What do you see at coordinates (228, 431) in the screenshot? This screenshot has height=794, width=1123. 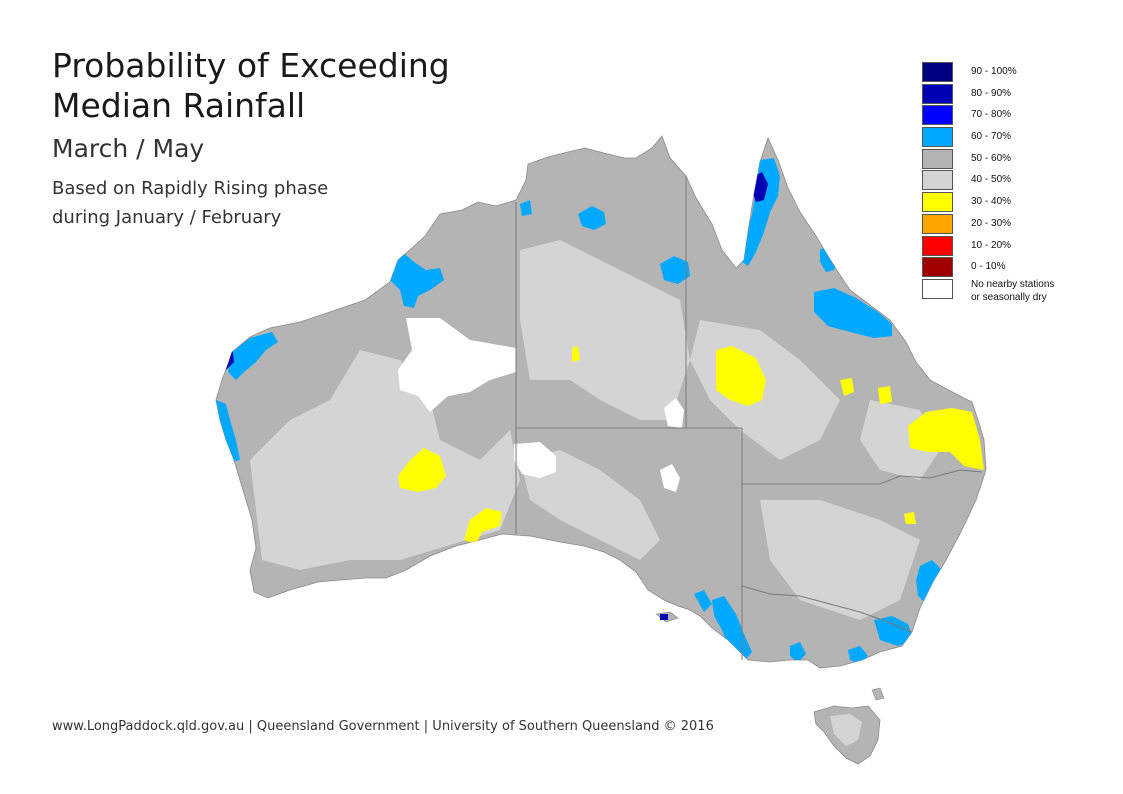 I see `region-60-70-sw-coast` at bounding box center [228, 431].